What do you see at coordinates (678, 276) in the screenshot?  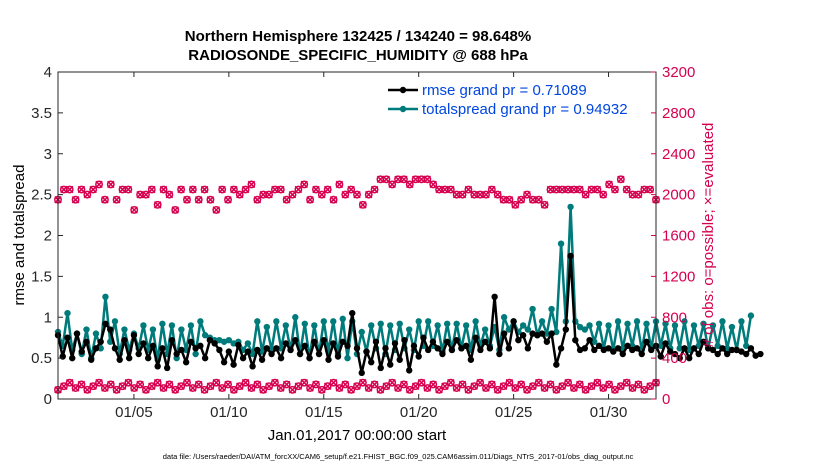 I see `y-right-tick-label: 1200` at bounding box center [678, 276].